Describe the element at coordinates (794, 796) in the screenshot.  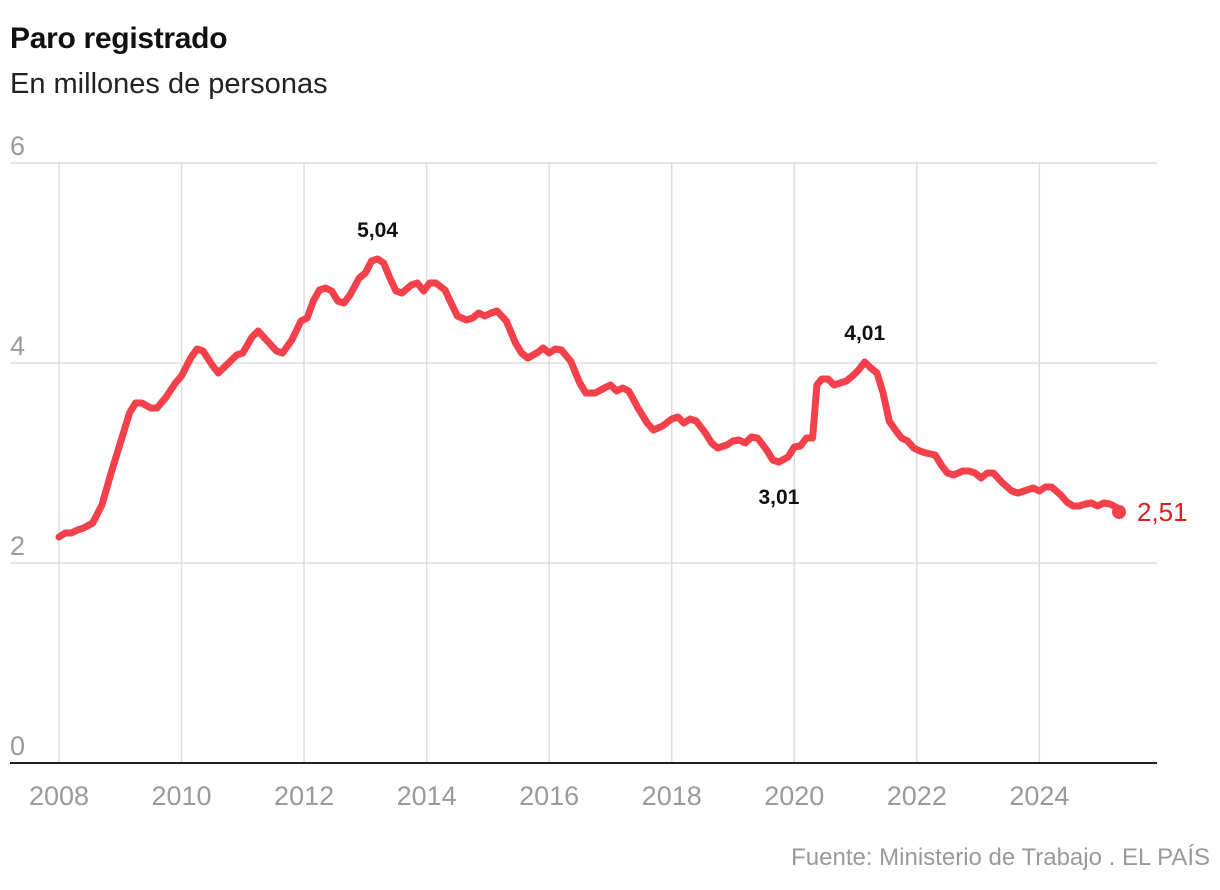
I see `x-tick-label-2020: 2020` at that location.